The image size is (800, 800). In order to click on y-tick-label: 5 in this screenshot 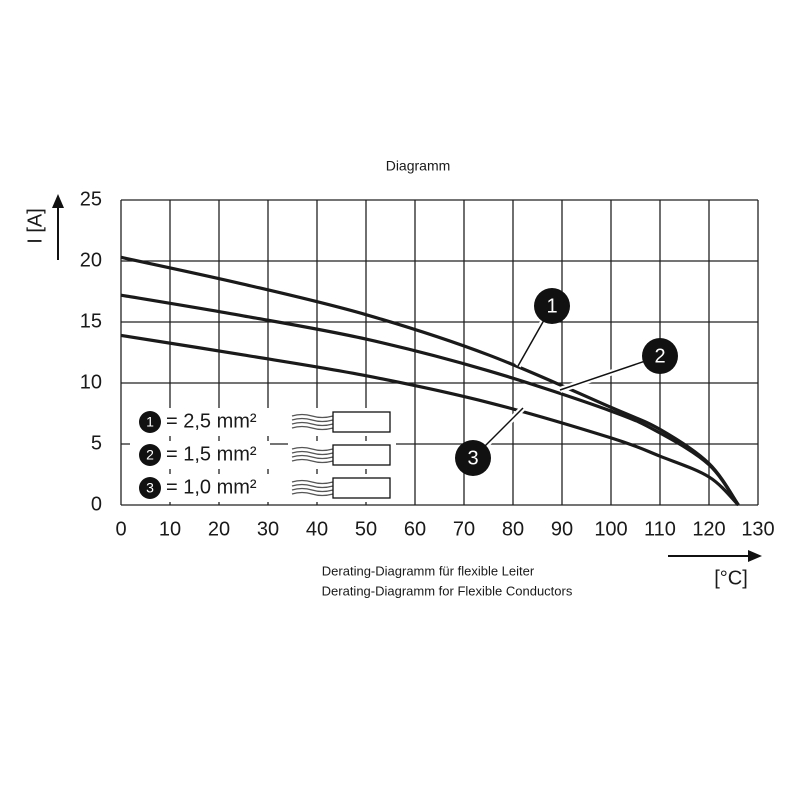, I will do `click(96, 443)`.